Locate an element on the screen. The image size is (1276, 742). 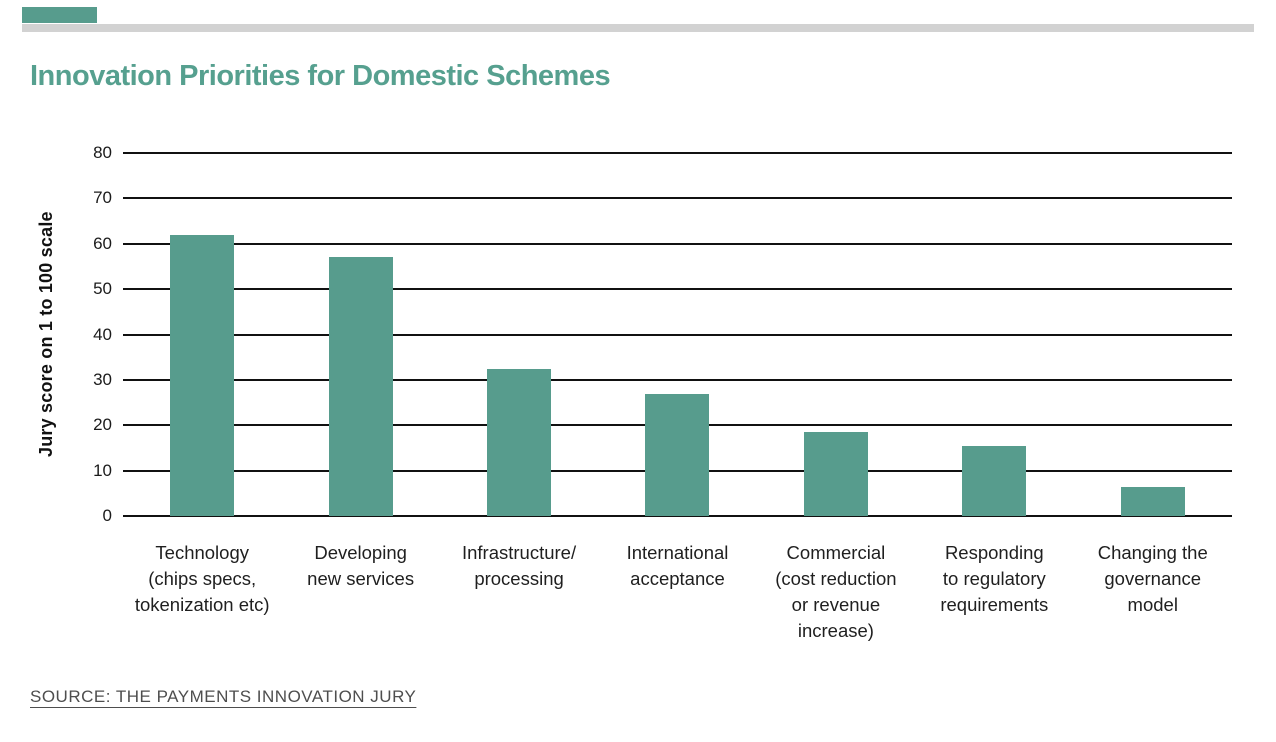
y-tick-label-70: 70 is located at coordinates (102, 198).